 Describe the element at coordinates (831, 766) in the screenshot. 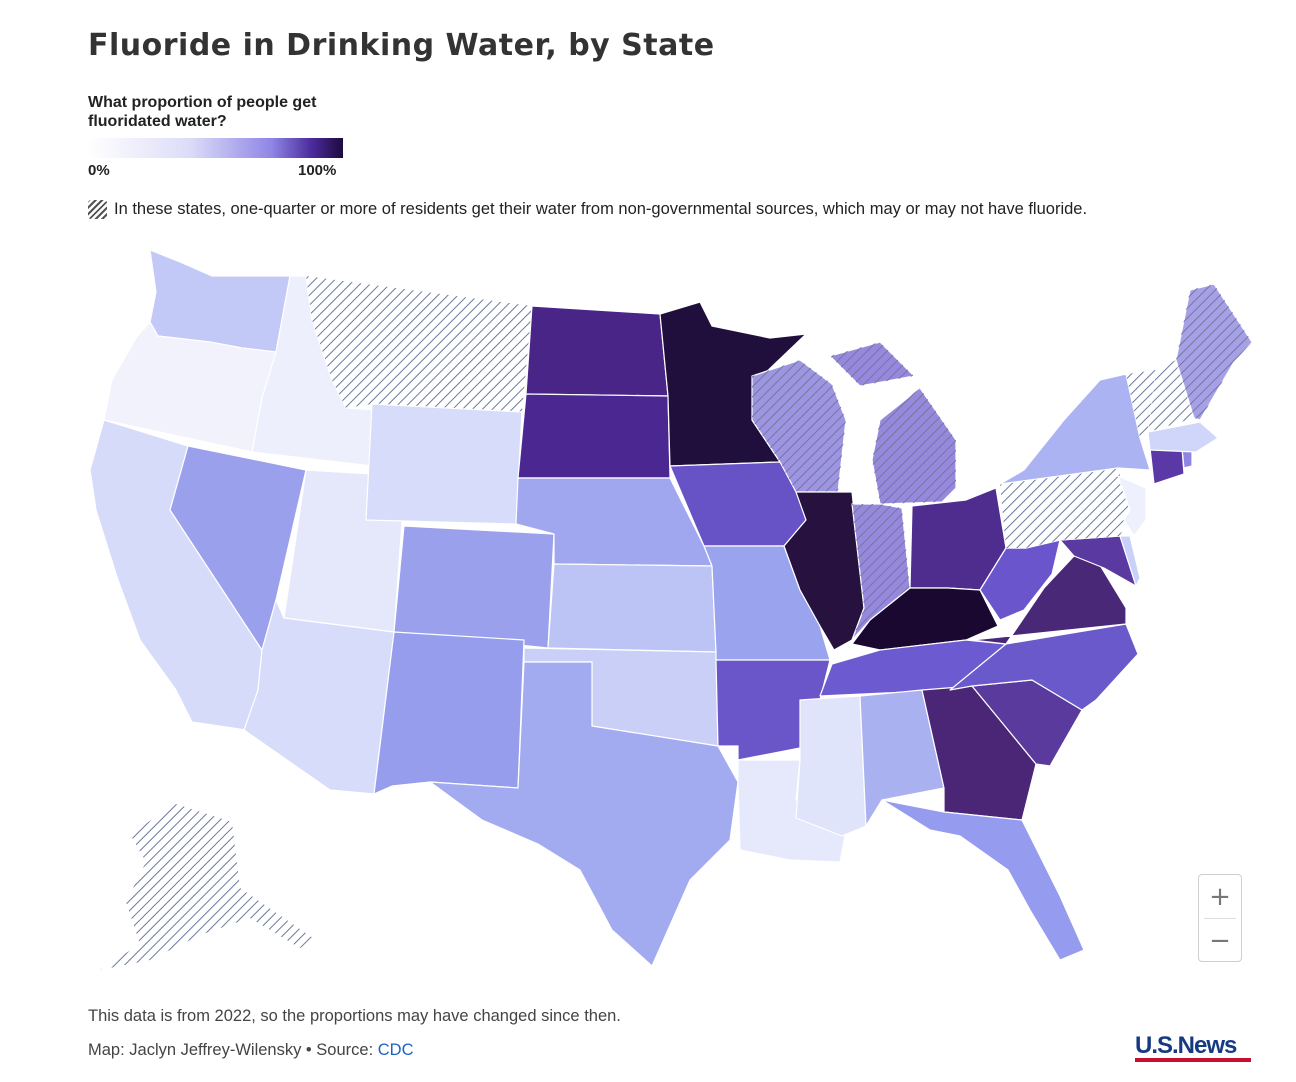

I see `state-ms` at that location.